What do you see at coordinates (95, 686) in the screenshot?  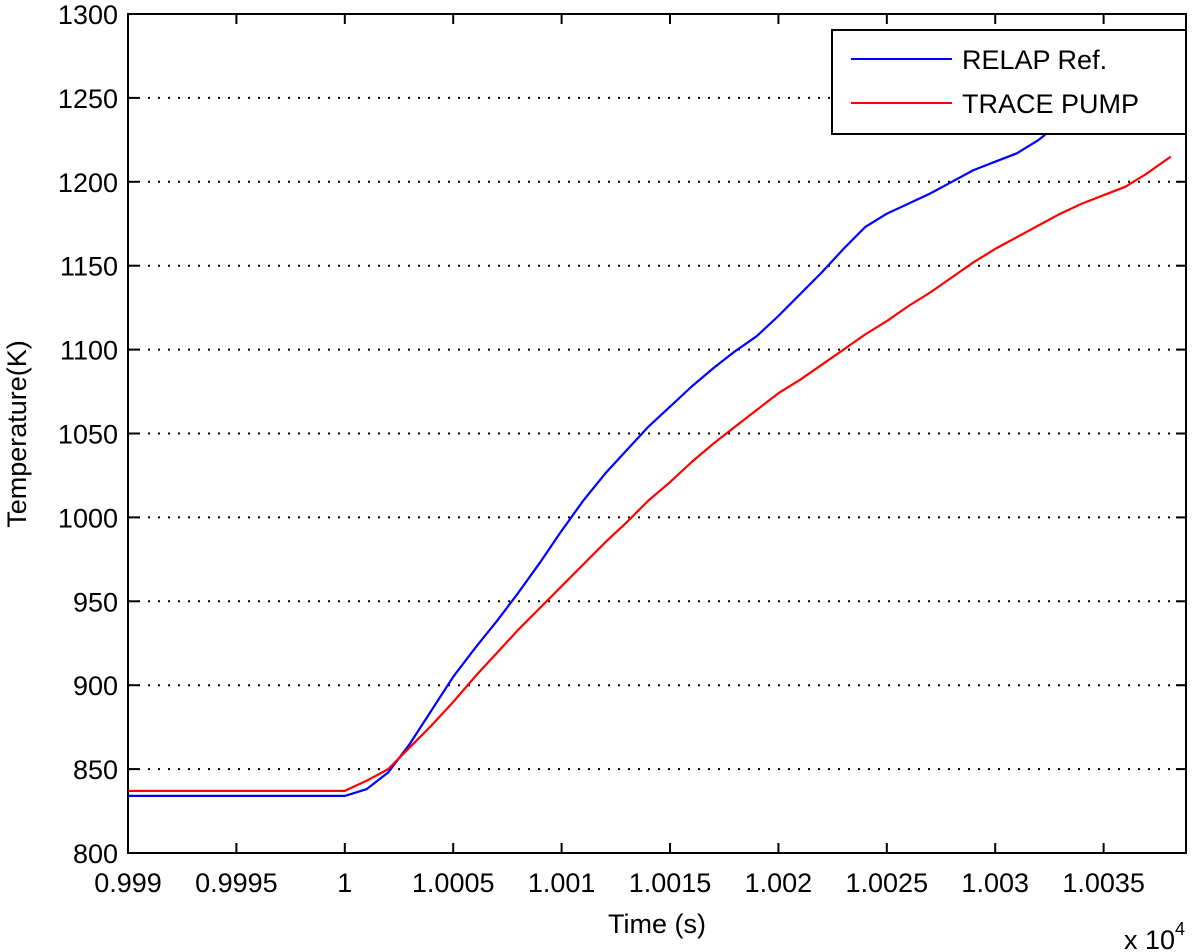 I see `y-tick-label: 900` at bounding box center [95, 686].